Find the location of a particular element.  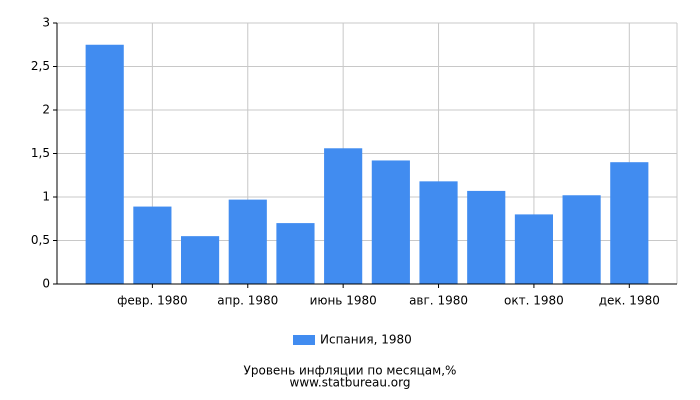

x-tick-label: авг. 1980 is located at coordinates (438, 301).